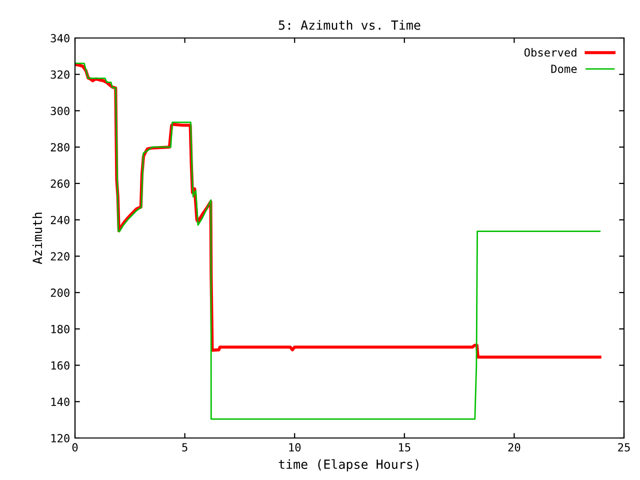 Image resolution: width=640 pixels, height=480 pixels. I want to click on y-tick-label: 260, so click(60, 183).